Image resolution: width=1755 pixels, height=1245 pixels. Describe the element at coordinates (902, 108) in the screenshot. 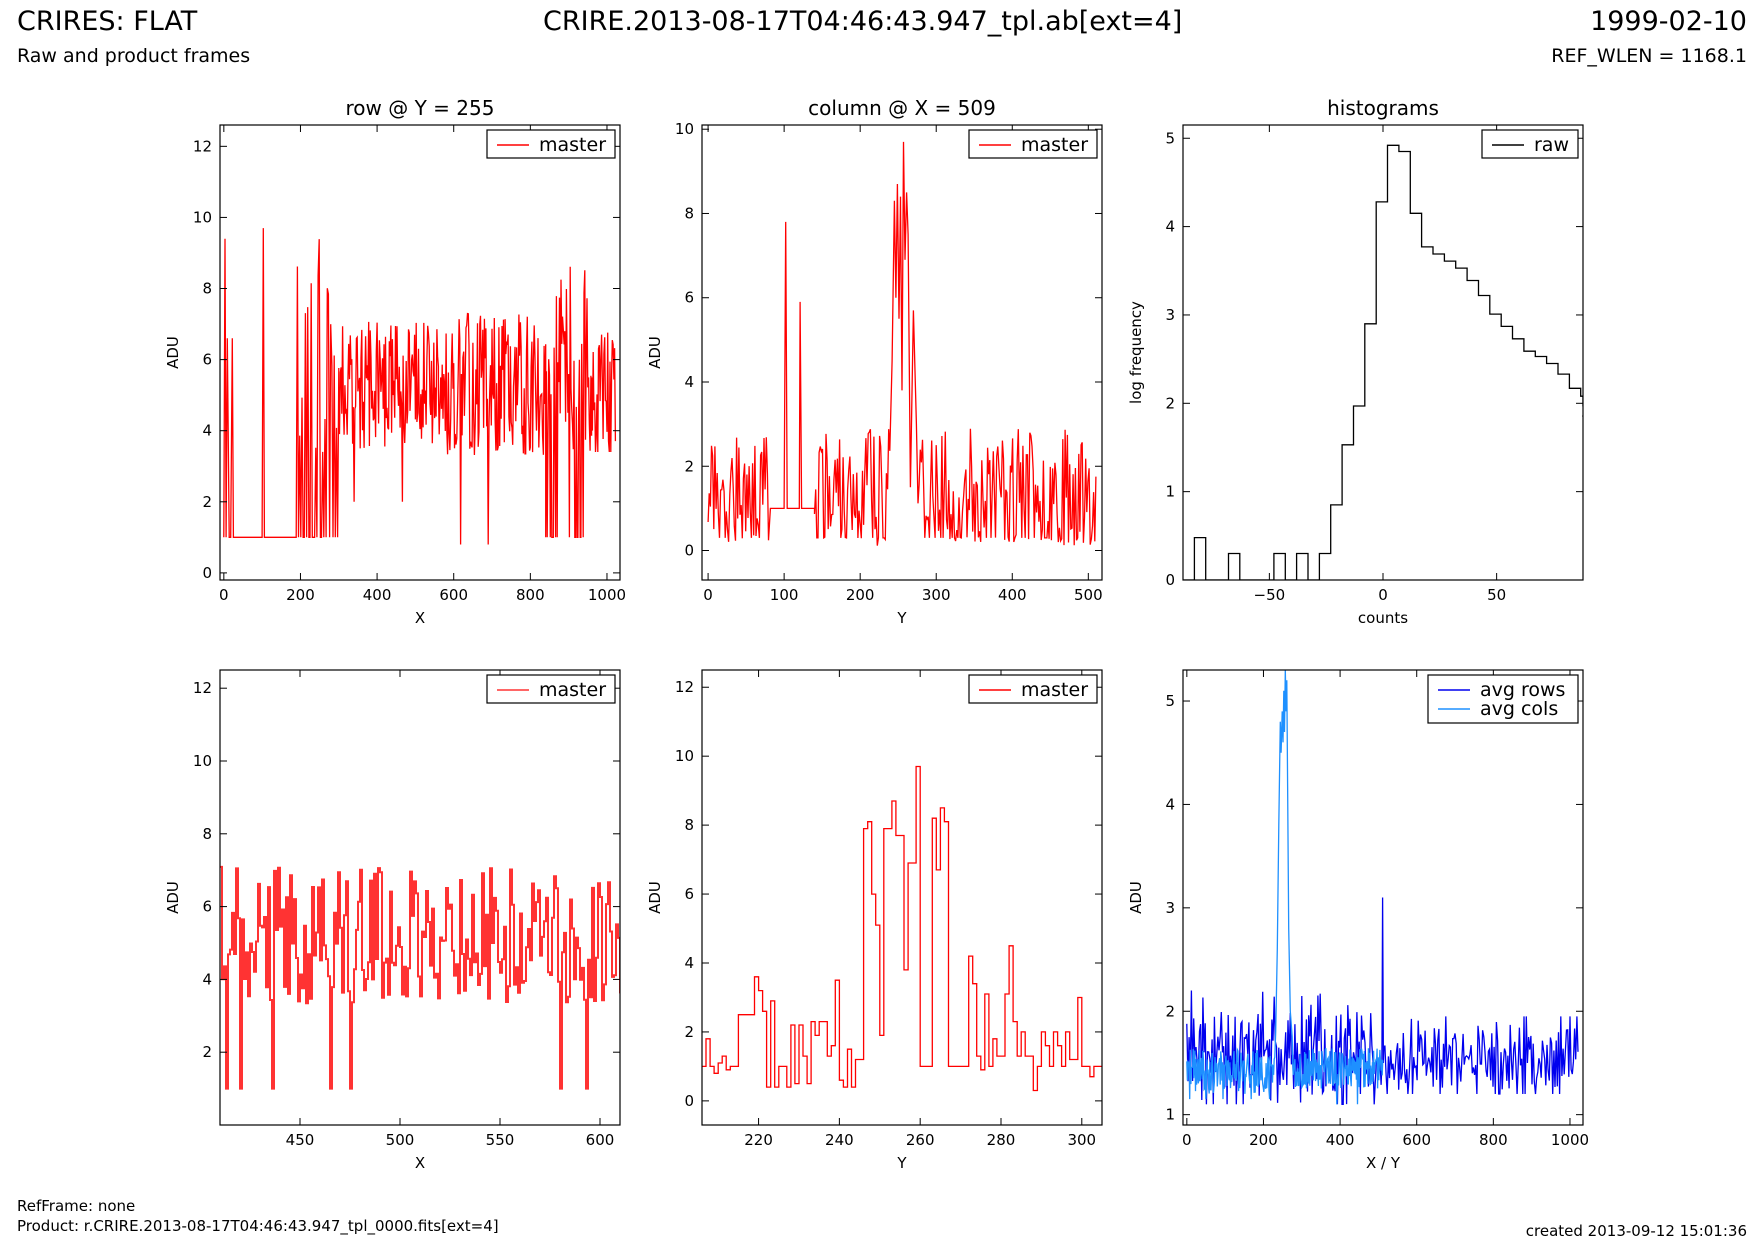

I see `chart-title: column @ X = 509` at that location.